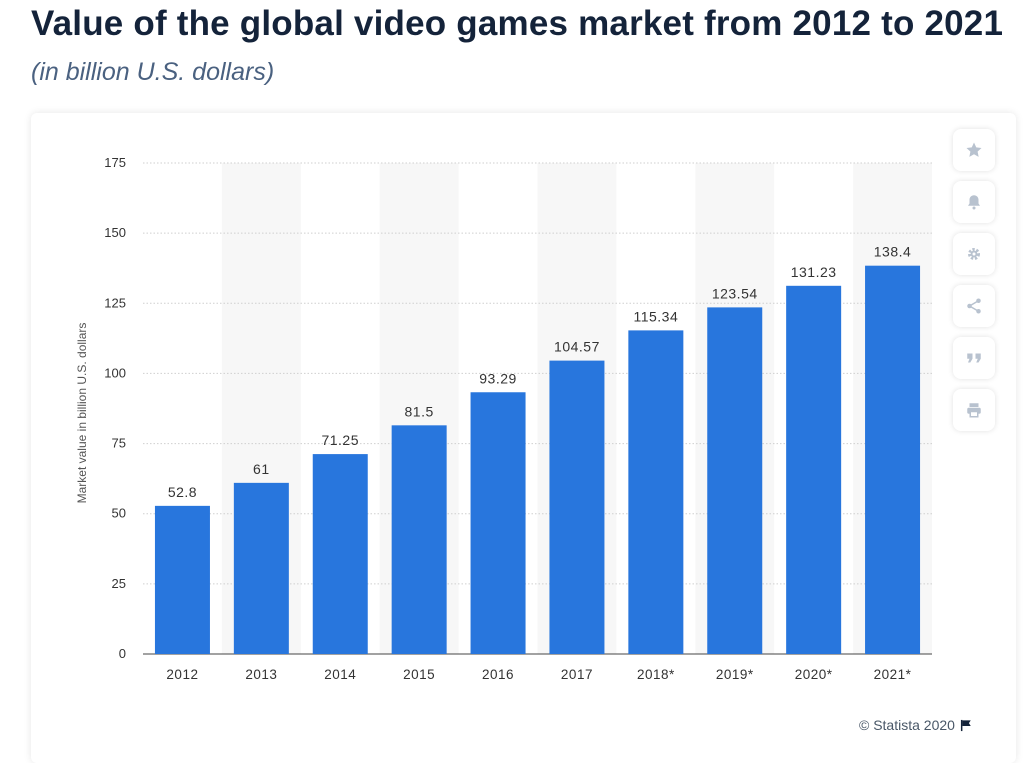 The image size is (1024, 763). What do you see at coordinates (814, 674) in the screenshot?
I see `x-tick-label: 2020*` at bounding box center [814, 674].